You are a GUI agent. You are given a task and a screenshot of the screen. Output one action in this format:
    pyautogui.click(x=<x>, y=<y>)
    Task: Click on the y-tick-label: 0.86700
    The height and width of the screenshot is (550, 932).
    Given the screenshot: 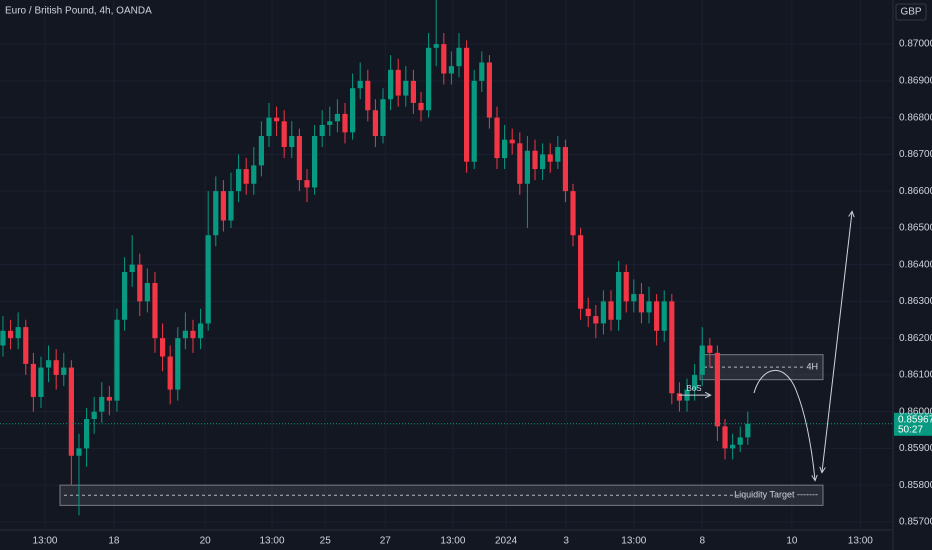 What is the action you would take?
    pyautogui.click(x=915, y=154)
    